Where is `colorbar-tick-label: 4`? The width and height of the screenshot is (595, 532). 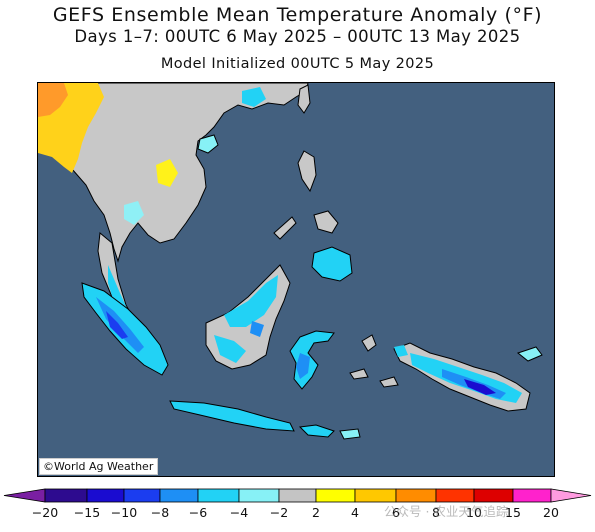
colorbar-tick-label: 4 is located at coordinates (355, 512).